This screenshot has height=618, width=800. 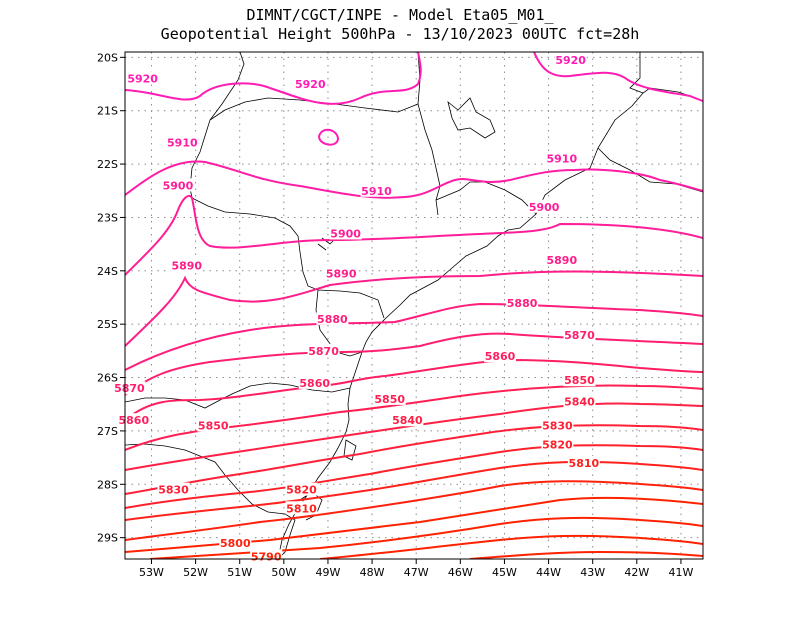 What do you see at coordinates (460, 572) in the screenshot?
I see `lon-tick-label: 46W` at bounding box center [460, 572].